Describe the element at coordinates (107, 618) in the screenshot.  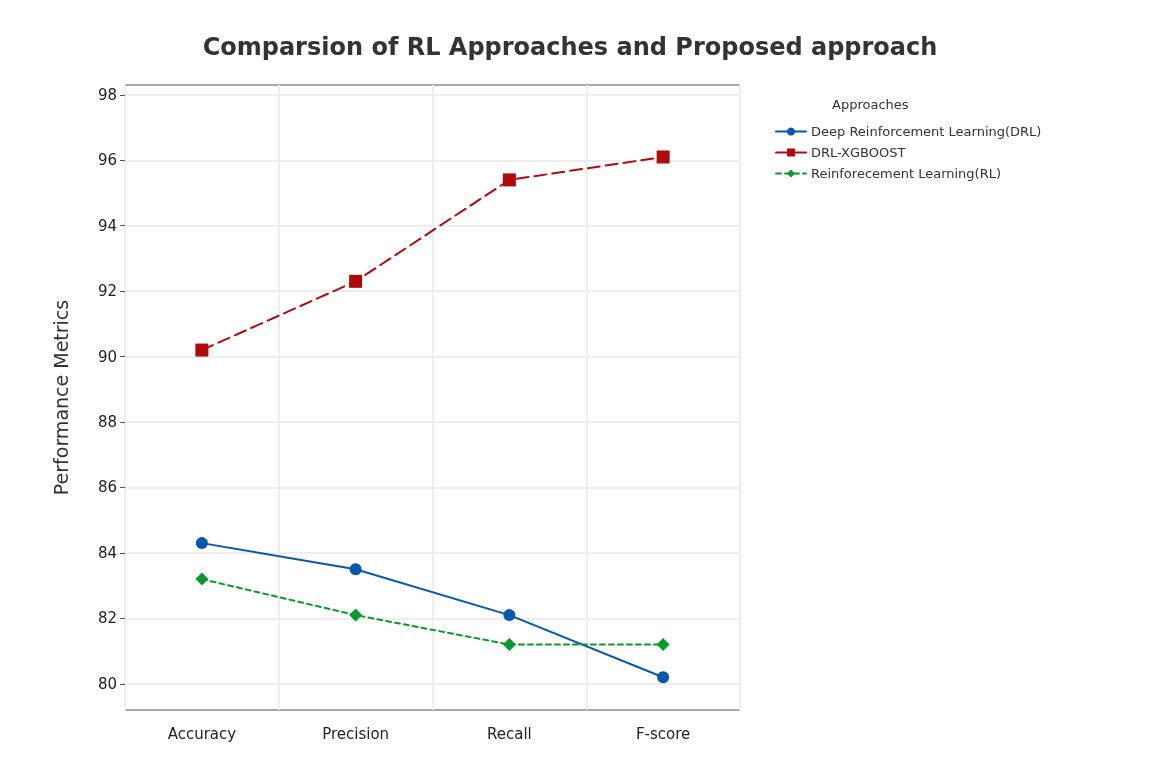
I see `y-tick-label: 82` at that location.